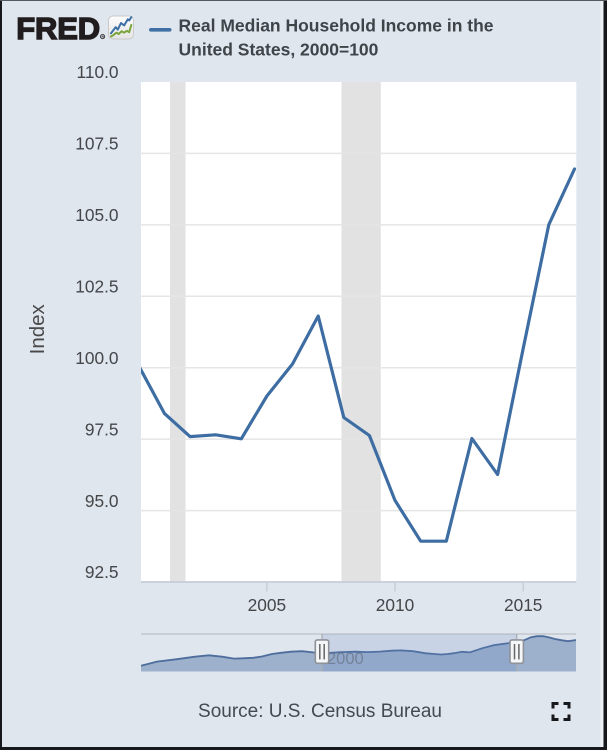  What do you see at coordinates (96, 287) in the screenshot?
I see `svg-text: 102.5` at bounding box center [96, 287].